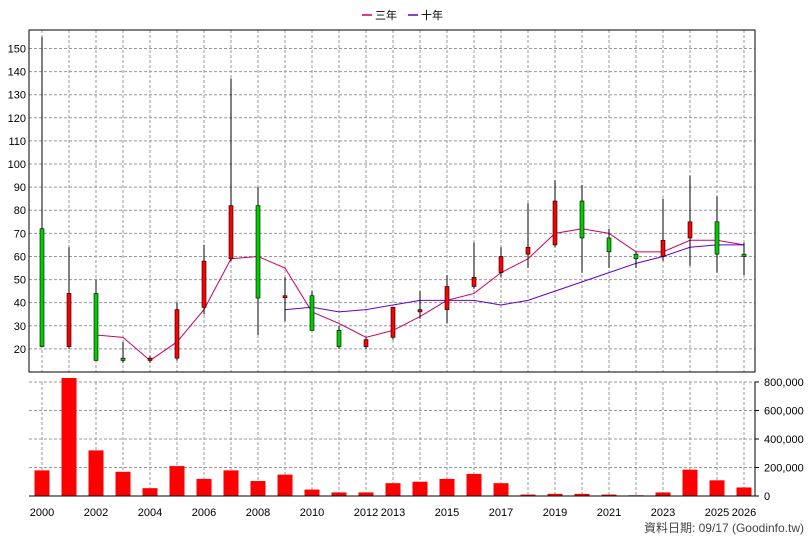 The width and height of the screenshot is (808, 545). What do you see at coordinates (96, 513) in the screenshot?
I see `x-tick-label: 2002` at bounding box center [96, 513].